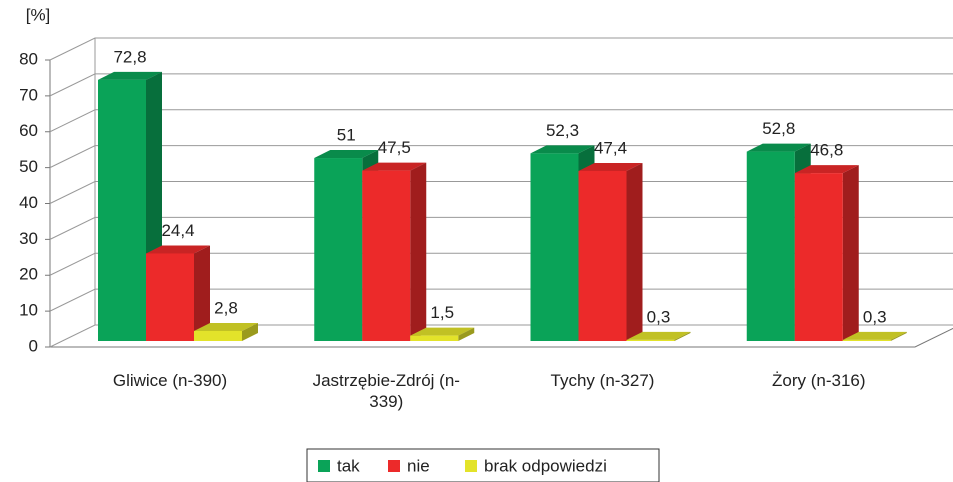 The width and height of the screenshot is (953, 482). What do you see at coordinates (33, 345) in the screenshot?
I see `y-tick-label: 0` at bounding box center [33, 345].